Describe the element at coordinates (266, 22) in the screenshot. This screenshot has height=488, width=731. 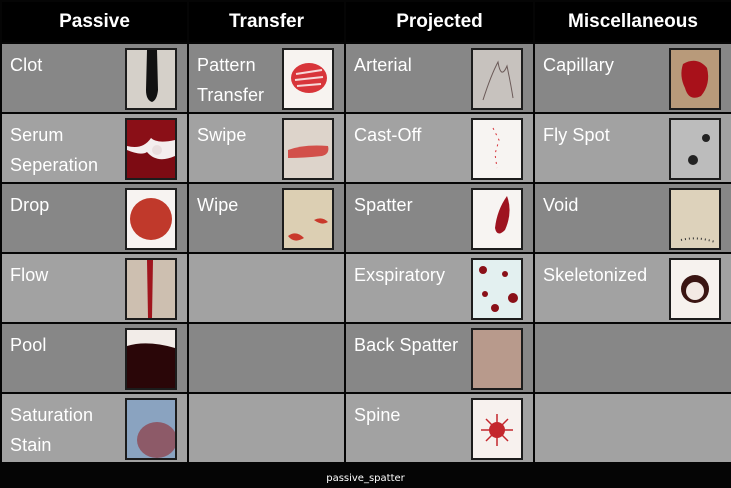
I see `column-header-transfer: Transfer` at that location.